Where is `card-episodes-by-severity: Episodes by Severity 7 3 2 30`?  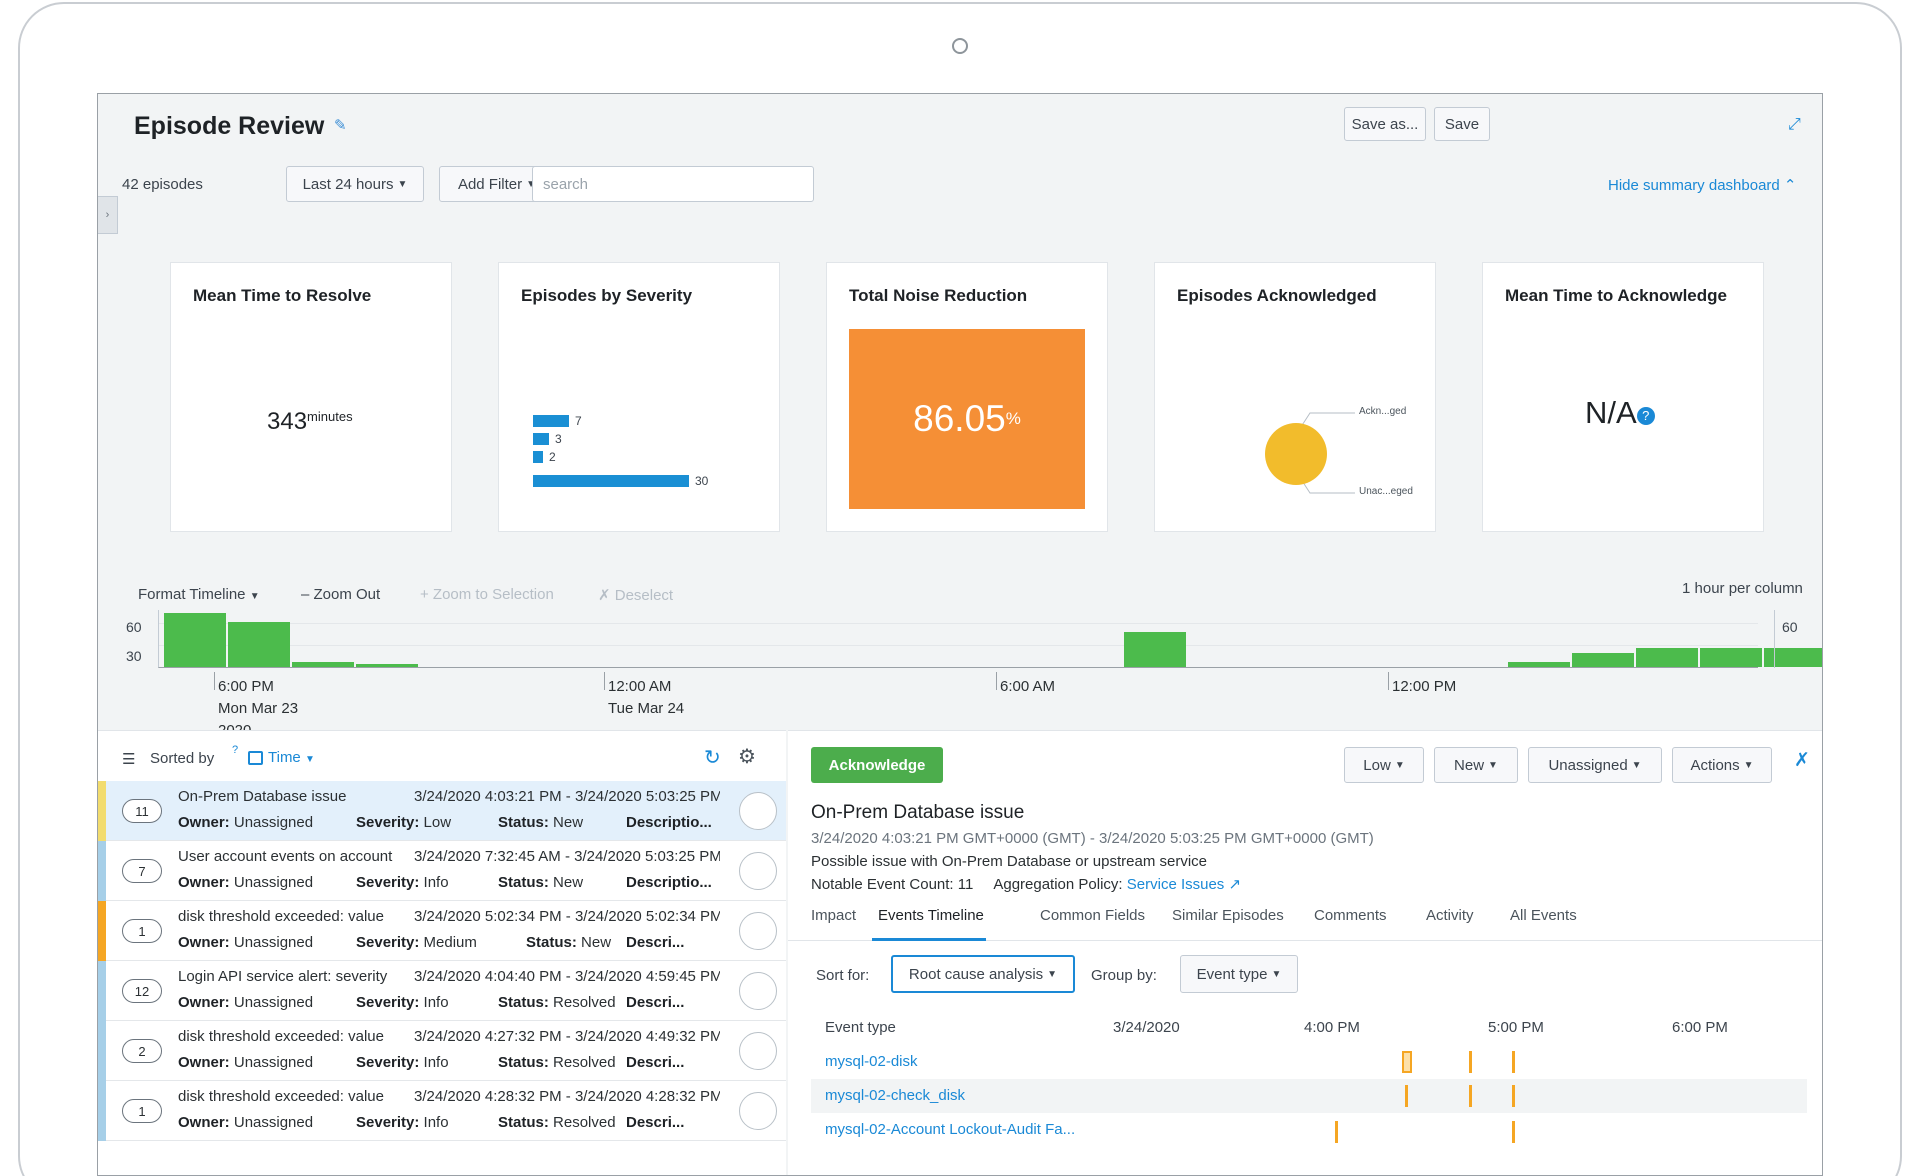
card-episodes-by-severity: Episodes by Severity 7 3 2 30 is located at coordinates (639, 397).